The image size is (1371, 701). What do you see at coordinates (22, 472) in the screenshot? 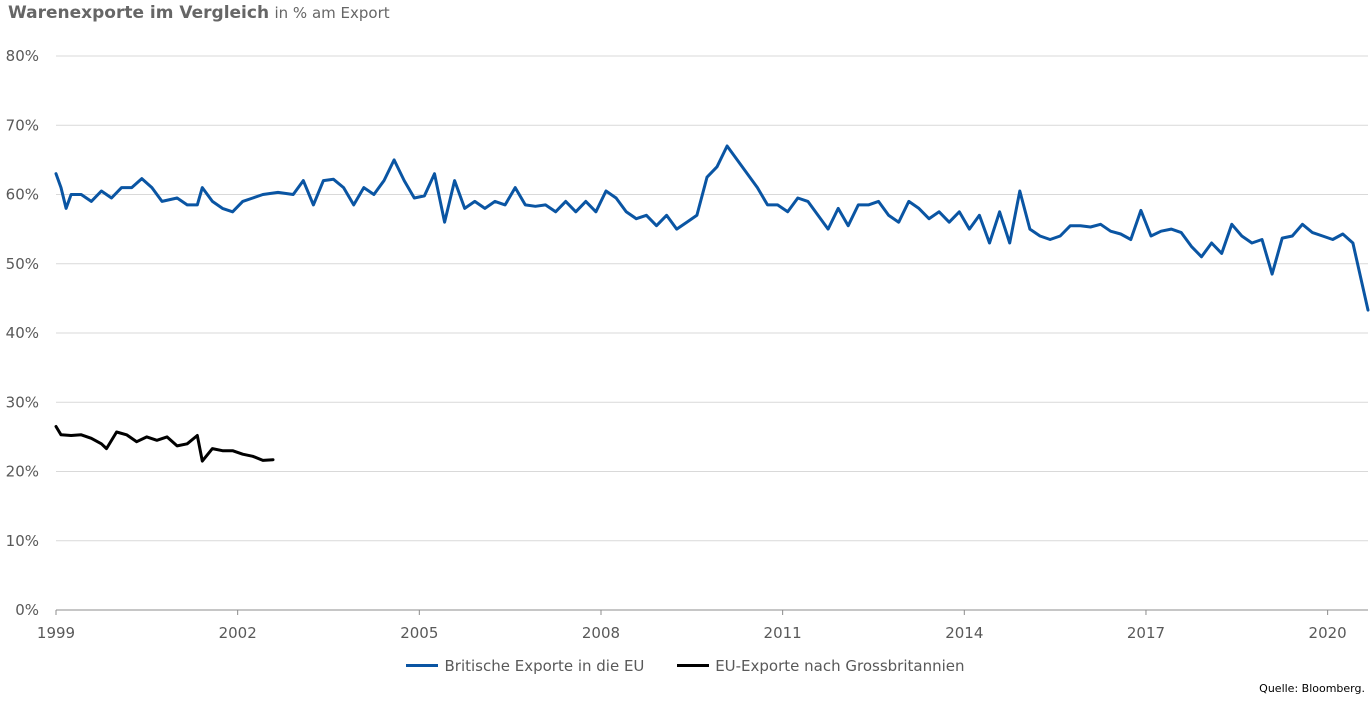
I see `y-tick-label: 20%` at bounding box center [22, 472].